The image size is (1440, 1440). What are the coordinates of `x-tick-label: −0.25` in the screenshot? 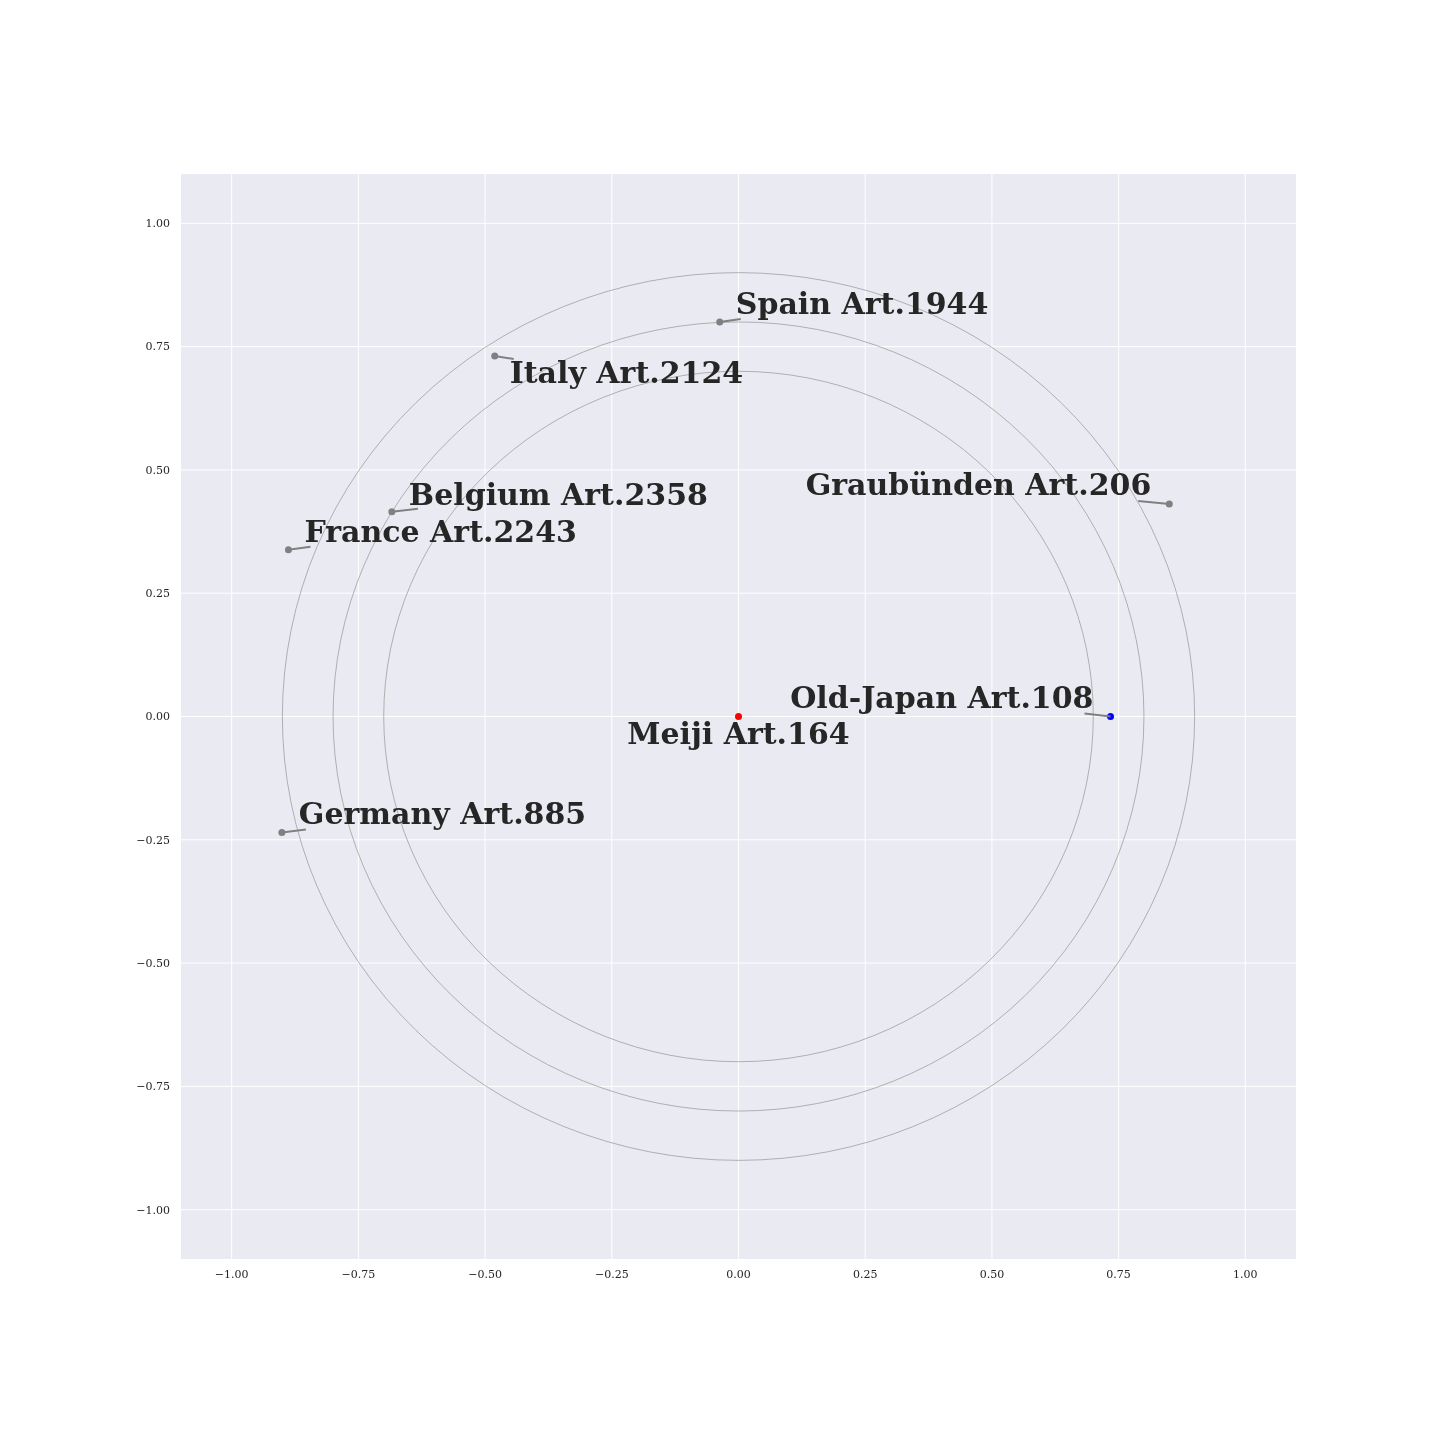 It's located at (611, 1274).